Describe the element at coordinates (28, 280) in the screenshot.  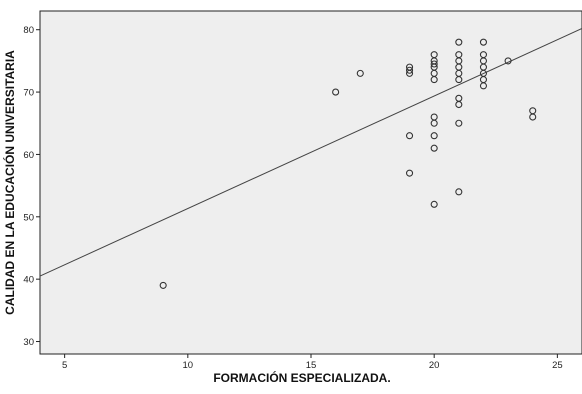
I see `y-tick-label: 40` at that location.